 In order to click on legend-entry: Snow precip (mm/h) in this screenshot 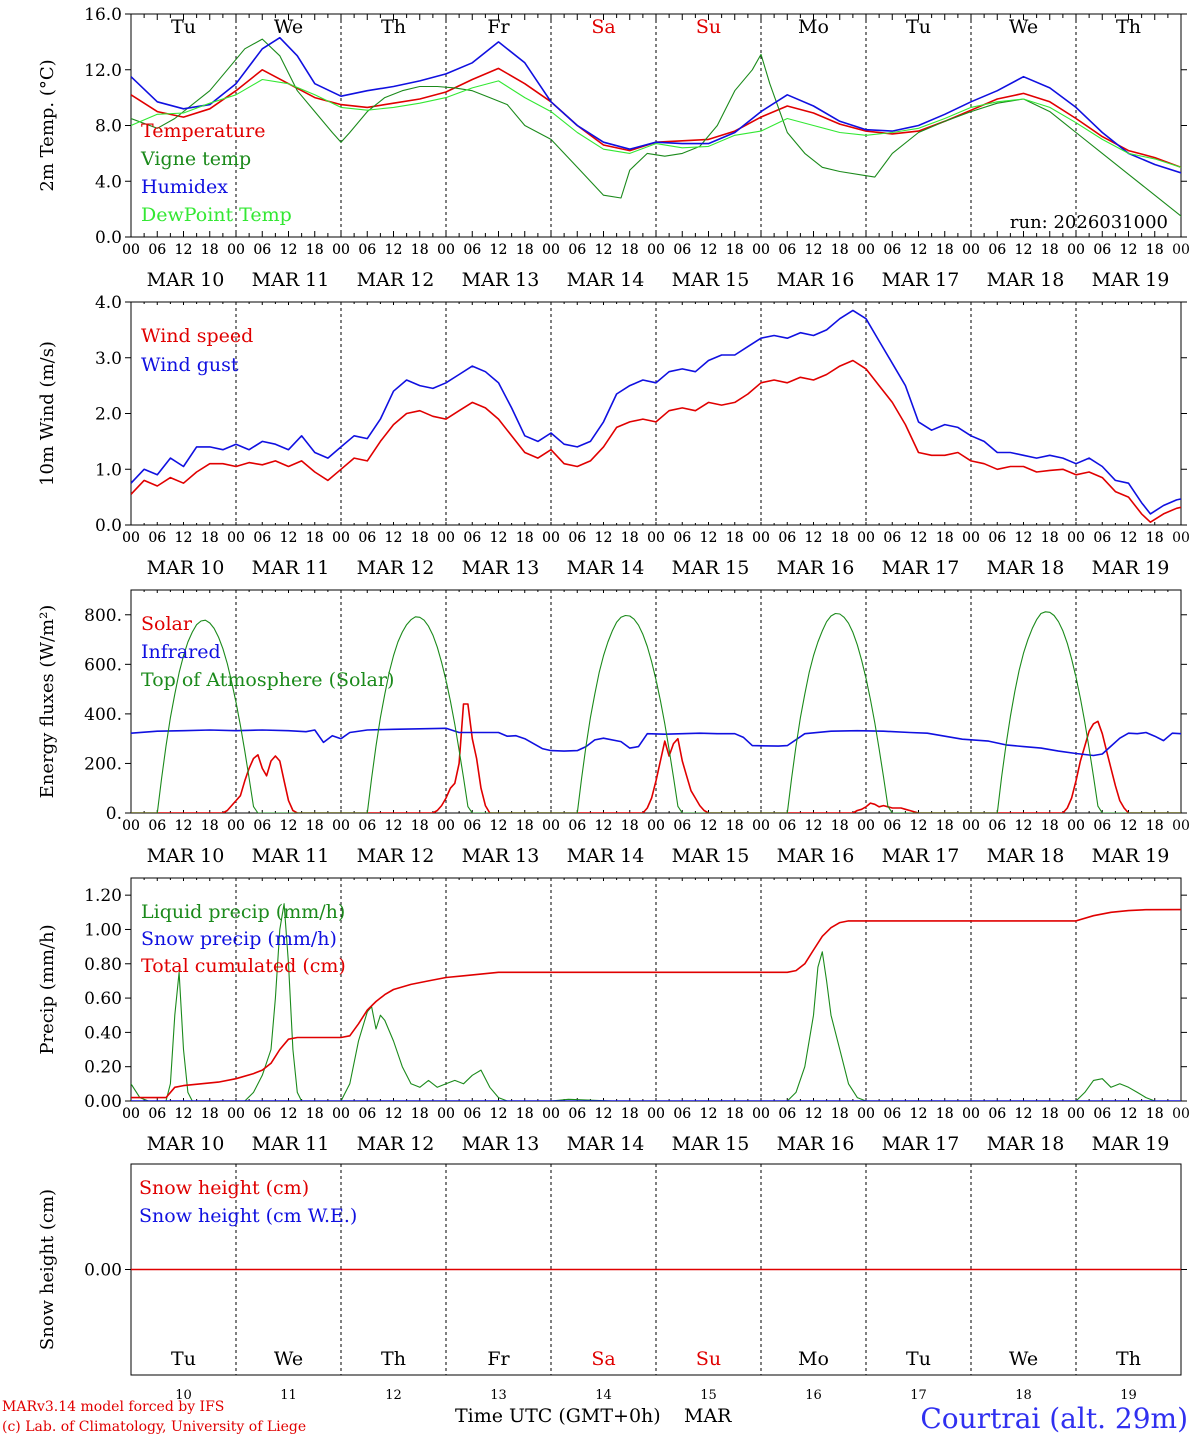, I will do `click(239, 939)`.